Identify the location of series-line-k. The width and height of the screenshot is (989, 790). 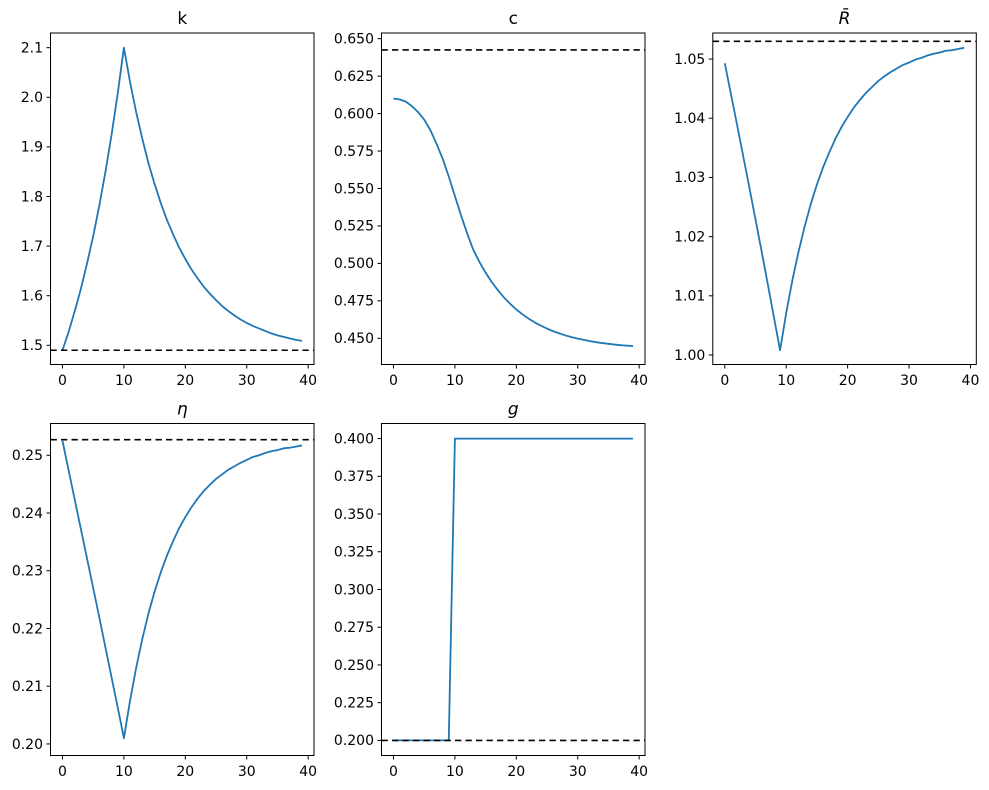
(182, 198).